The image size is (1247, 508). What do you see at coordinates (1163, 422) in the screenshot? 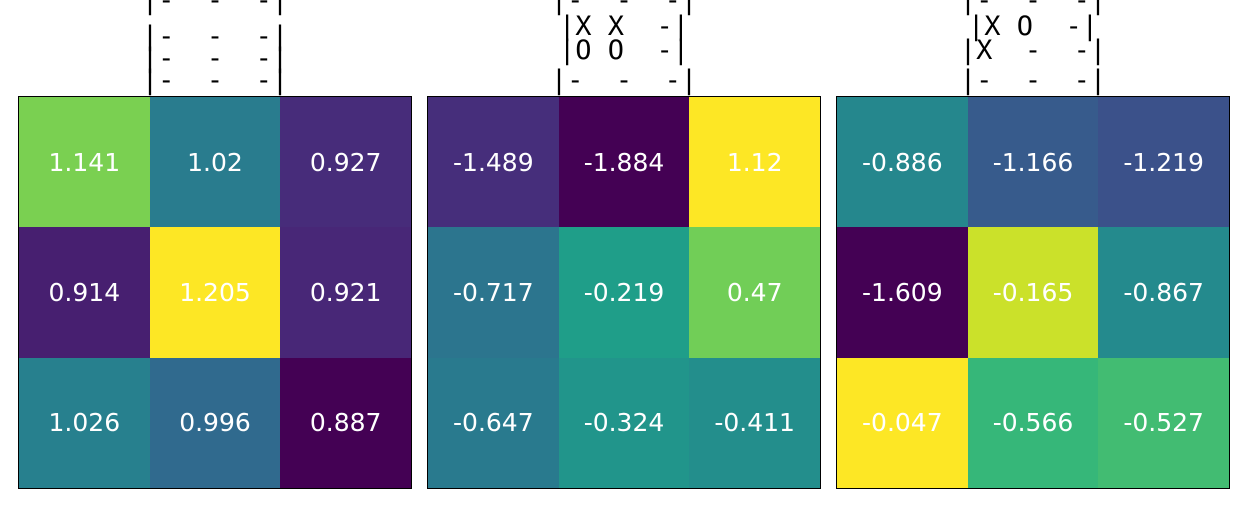
I see `heatmap-cell: -0.527` at bounding box center [1163, 422].